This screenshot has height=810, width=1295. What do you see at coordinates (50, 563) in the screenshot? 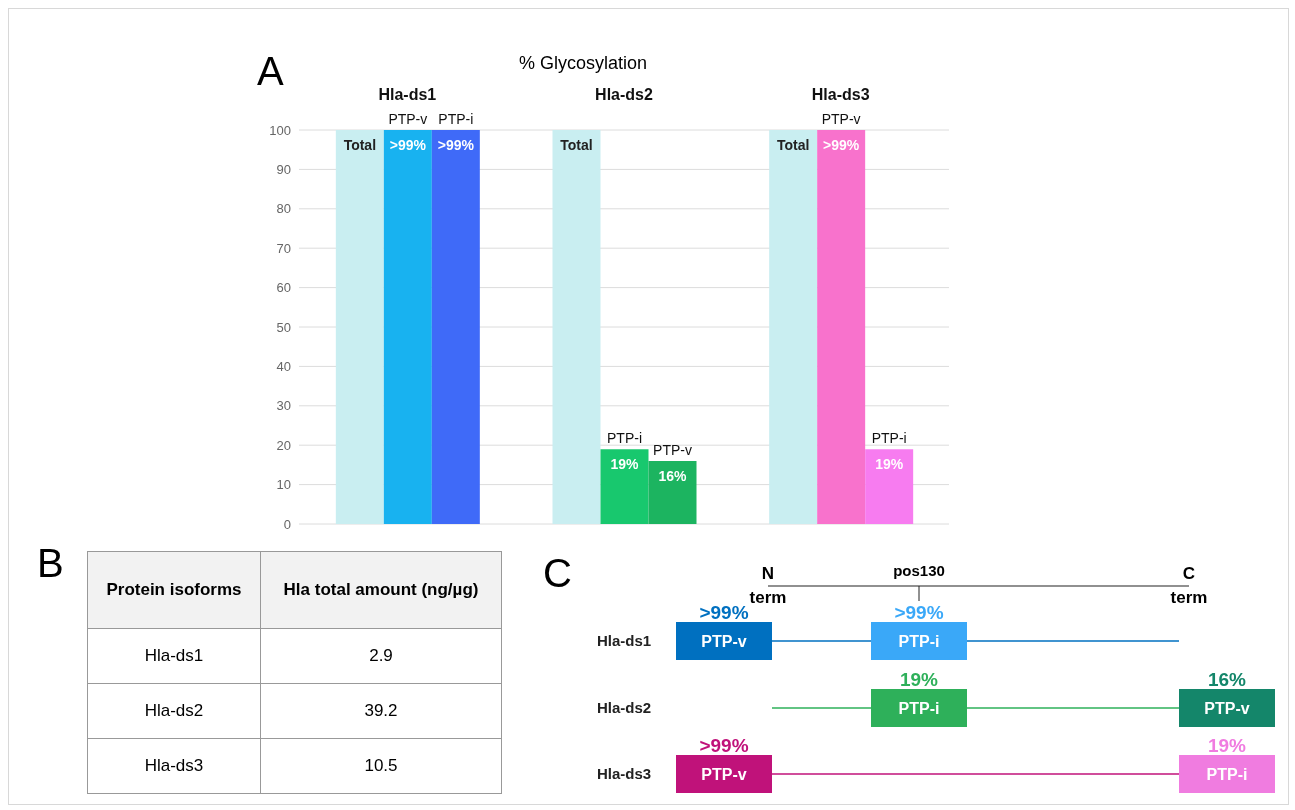
I see `text: B` at bounding box center [50, 563].